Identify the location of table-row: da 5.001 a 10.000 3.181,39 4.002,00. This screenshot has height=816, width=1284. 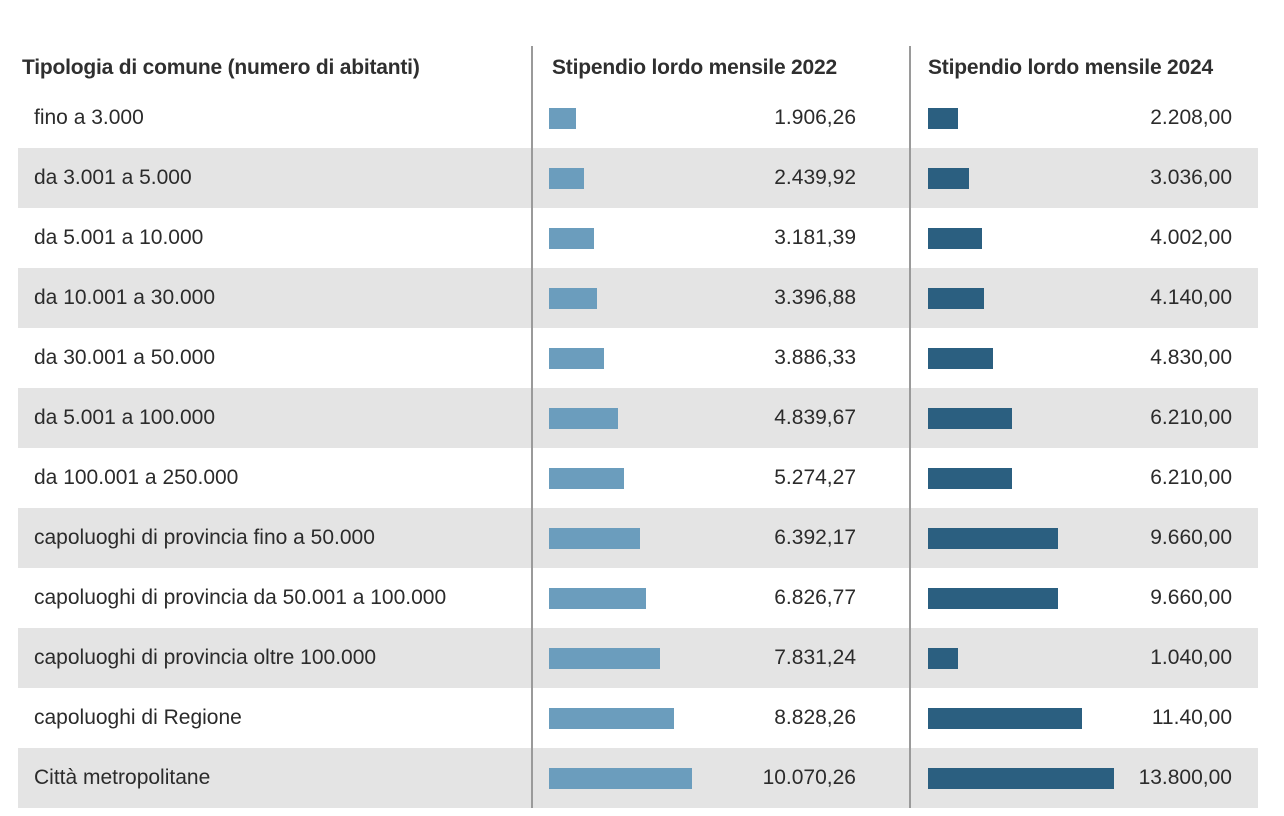
(638, 238).